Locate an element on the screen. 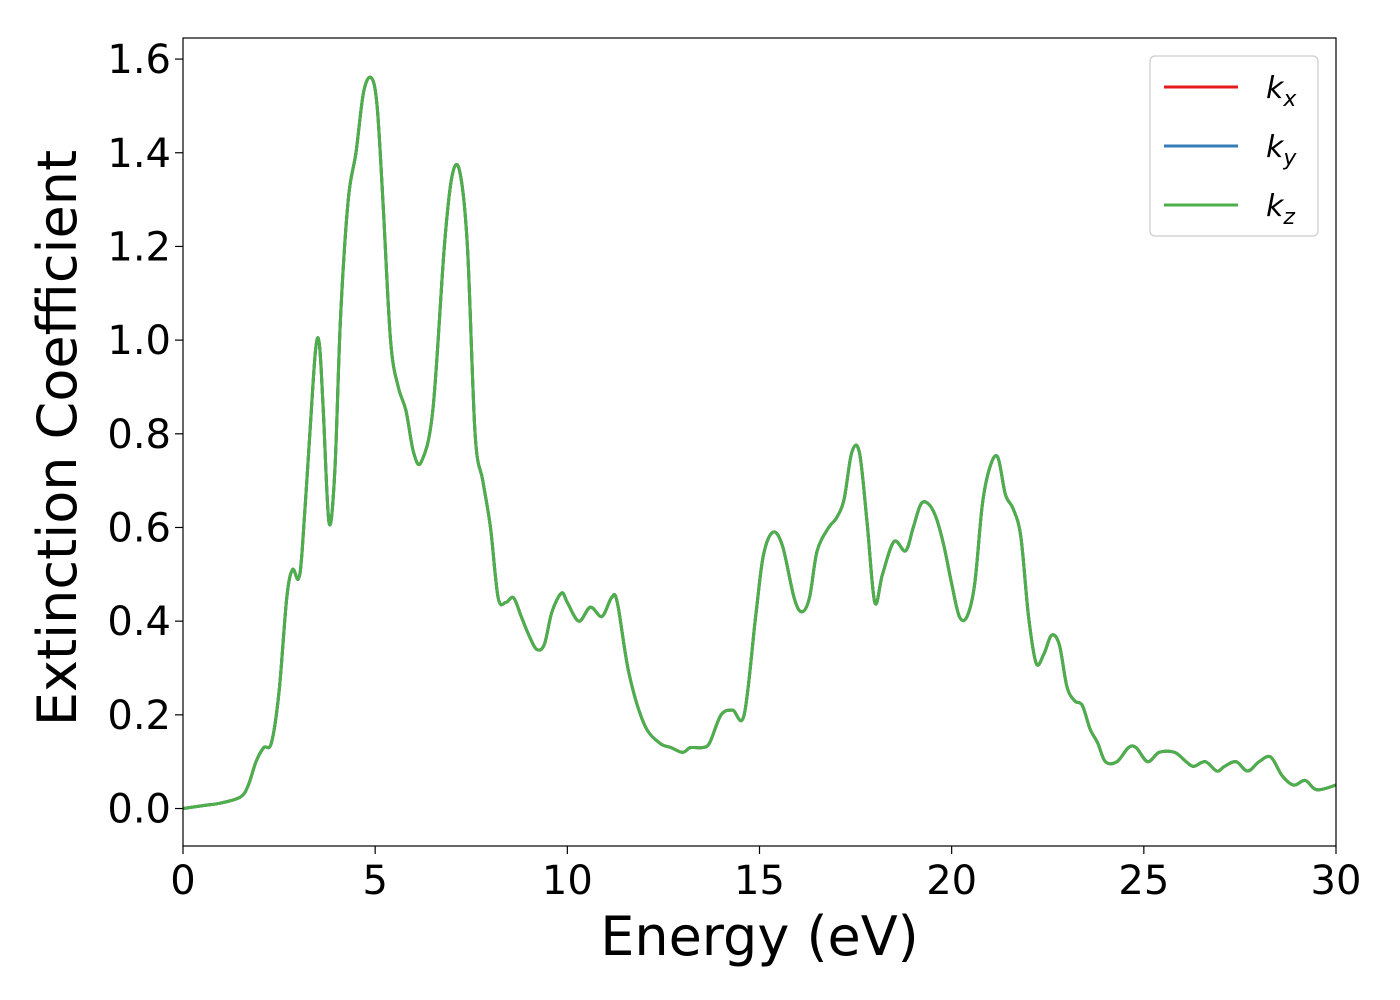 The height and width of the screenshot is (1000, 1400). x-tick-label: 10 is located at coordinates (567, 881).